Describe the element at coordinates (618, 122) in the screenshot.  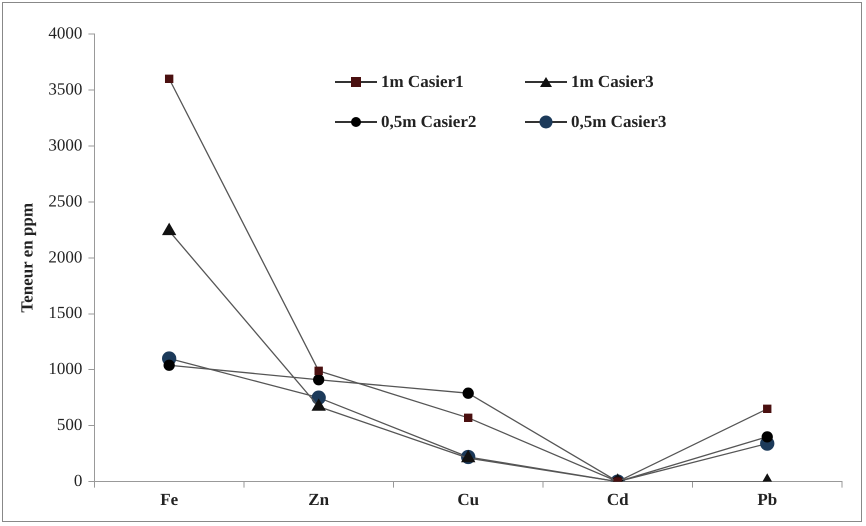
I see `legend-label: 0,5m Casier3` at that location.